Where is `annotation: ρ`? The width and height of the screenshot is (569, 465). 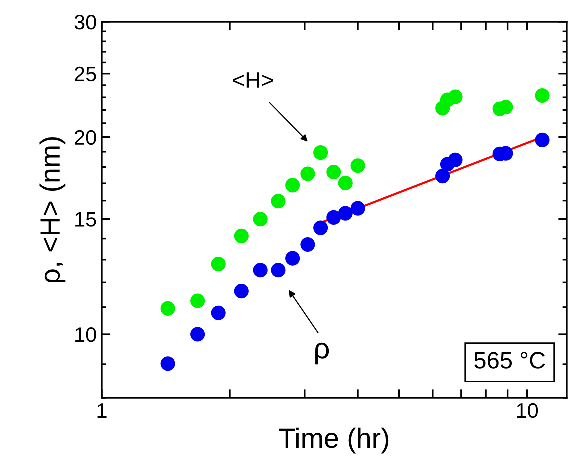
annotation: ρ is located at coordinates (323, 353).